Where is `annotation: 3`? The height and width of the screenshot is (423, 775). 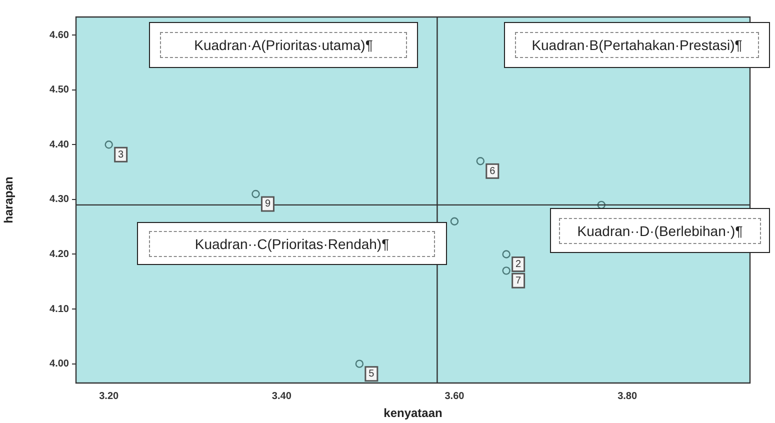 annotation: 3 is located at coordinates (121, 154).